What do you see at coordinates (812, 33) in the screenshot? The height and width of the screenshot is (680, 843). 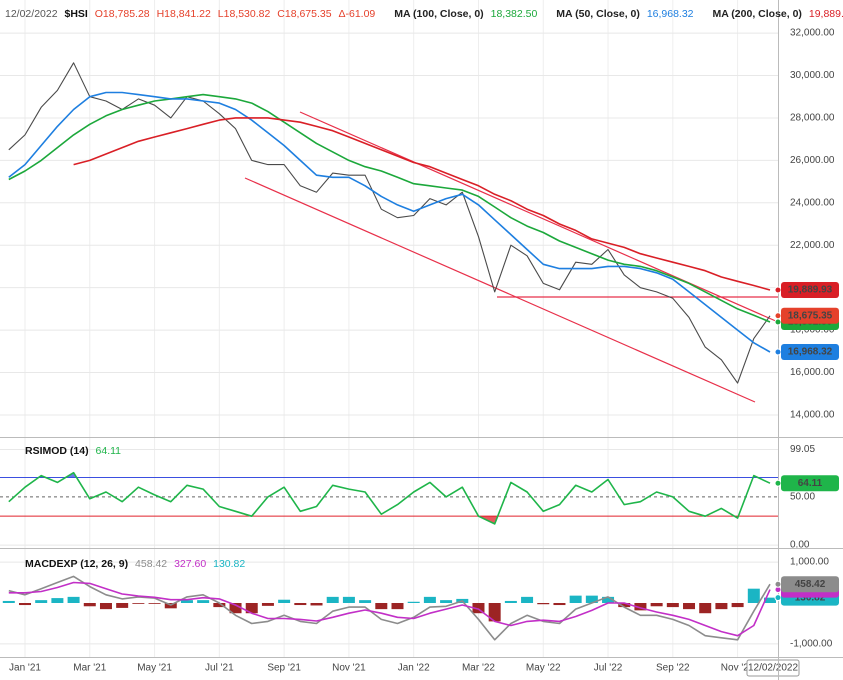 I see `y-tick-label: 32,000.00` at bounding box center [812, 33].